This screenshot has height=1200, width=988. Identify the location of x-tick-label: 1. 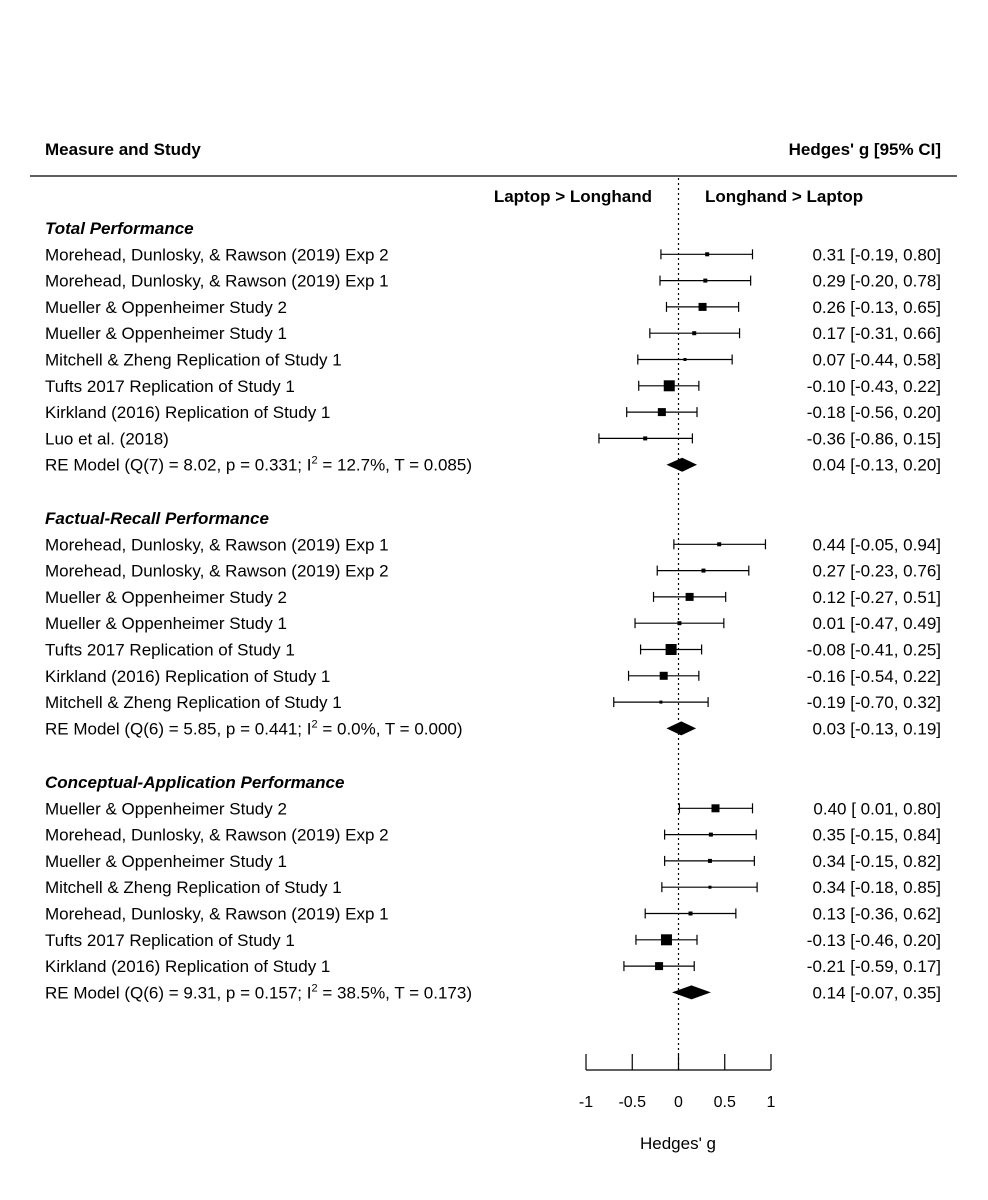
(771, 1102).